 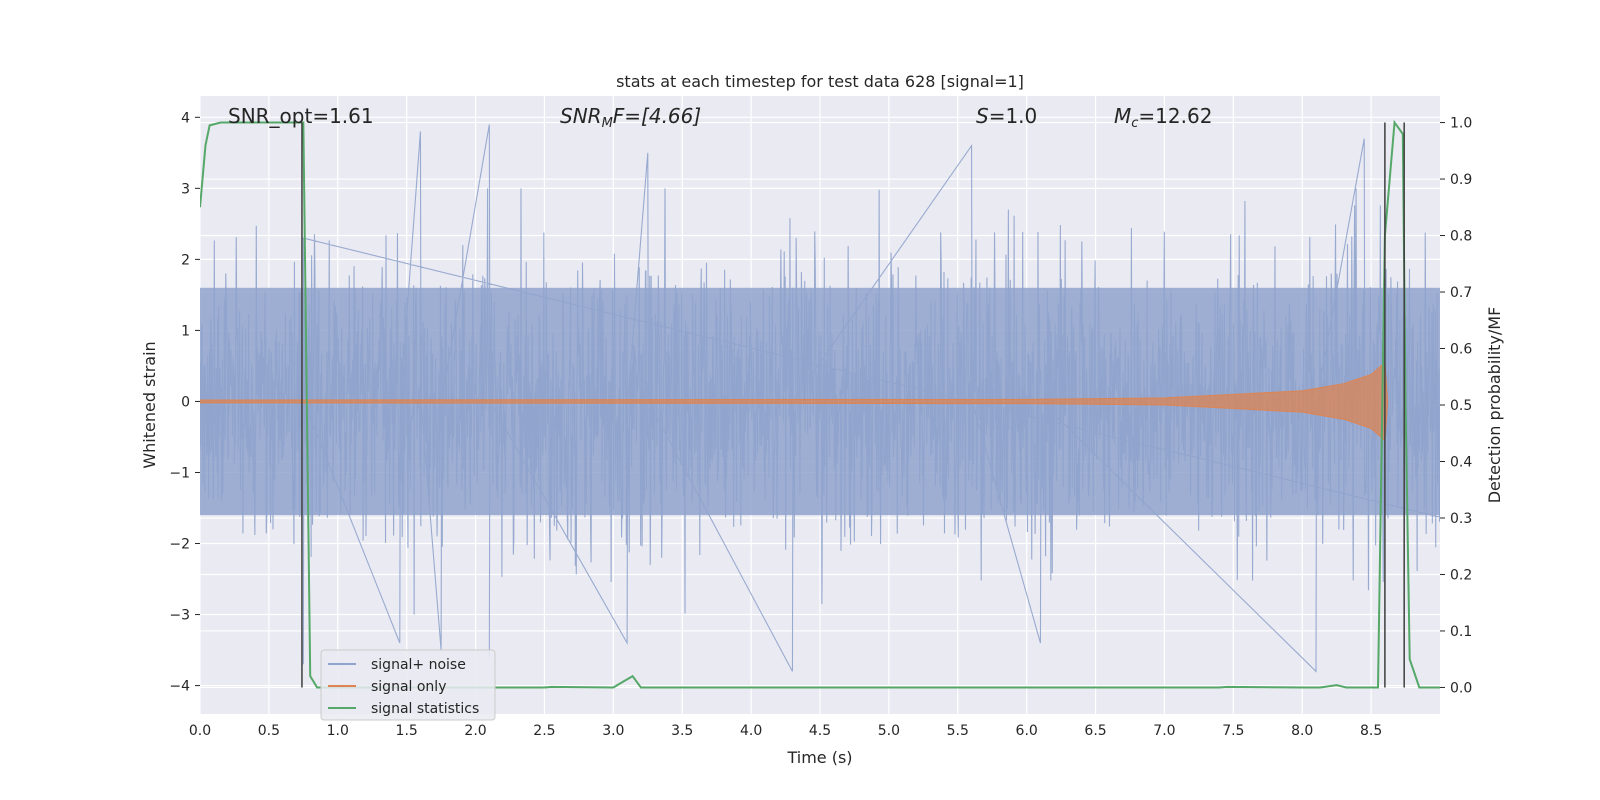 What do you see at coordinates (425, 709) in the screenshot?
I see `legend-label-stats: signal statistics` at bounding box center [425, 709].